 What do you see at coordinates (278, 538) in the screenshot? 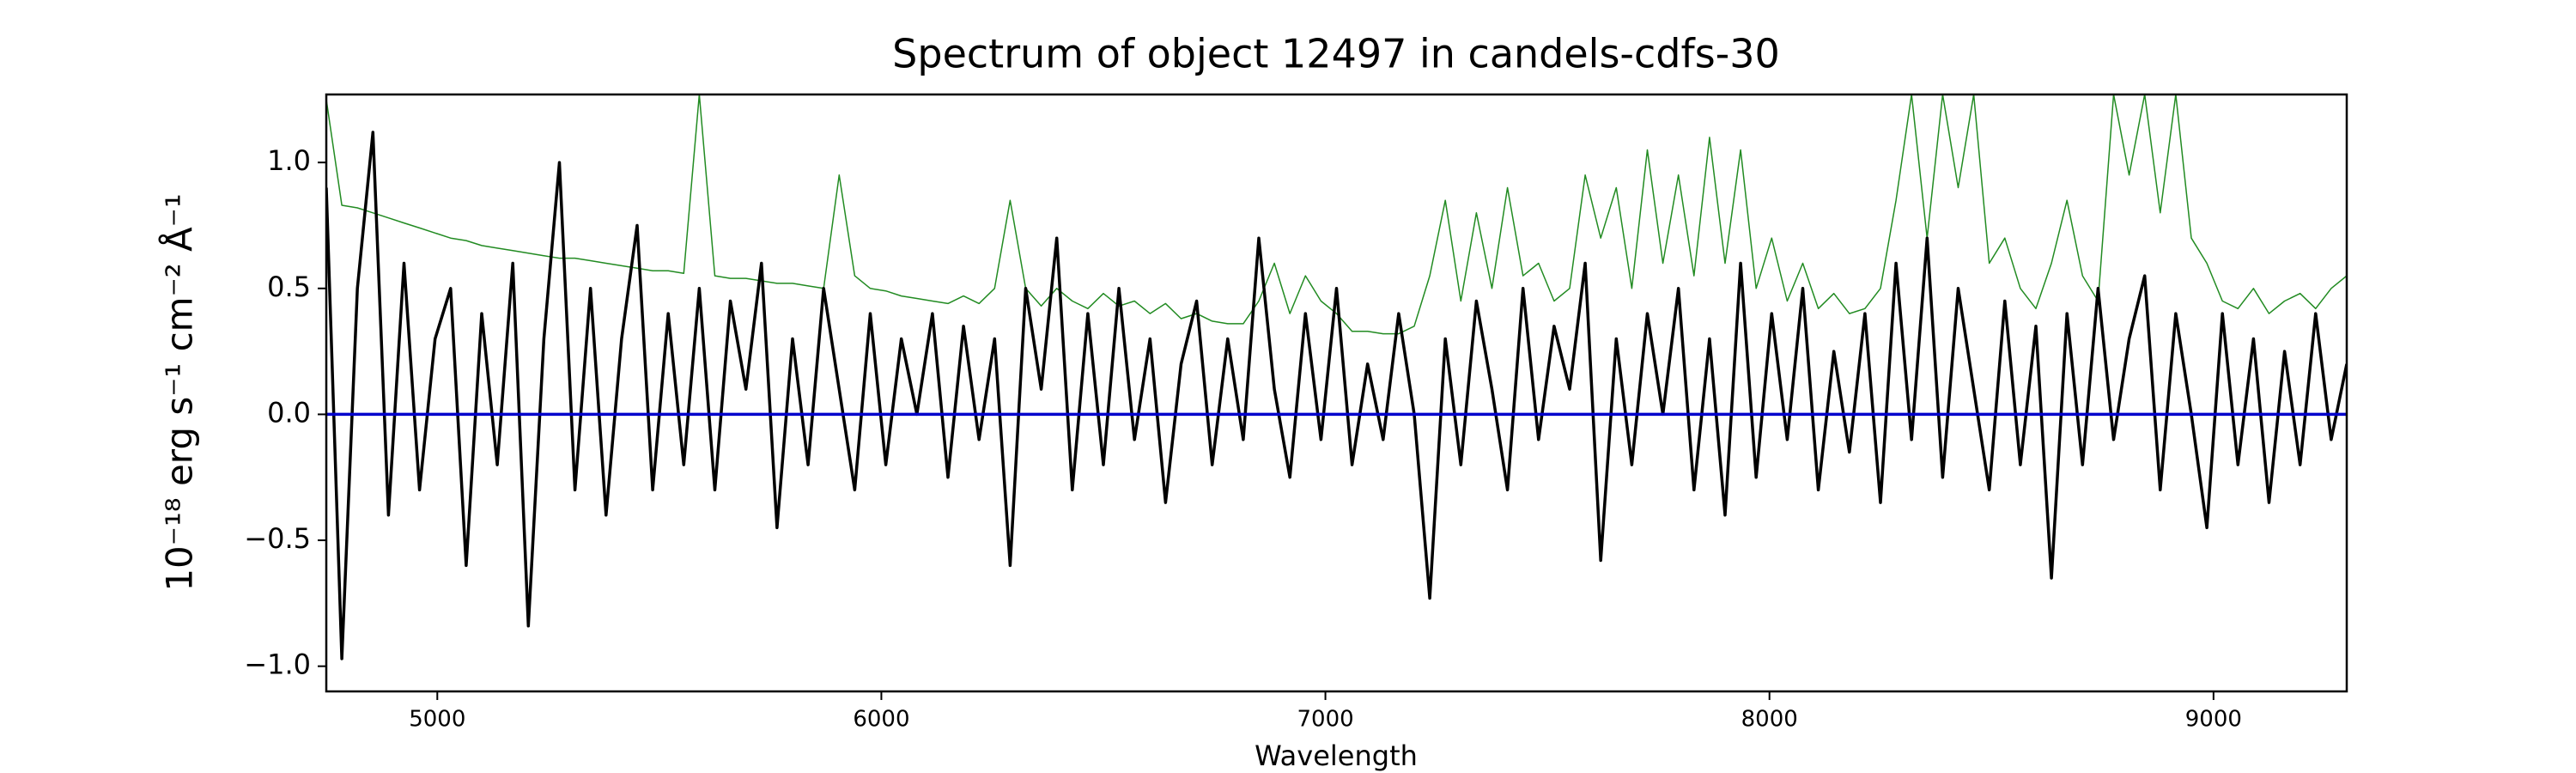
I see `y-tick-label: −0.5` at bounding box center [278, 538].